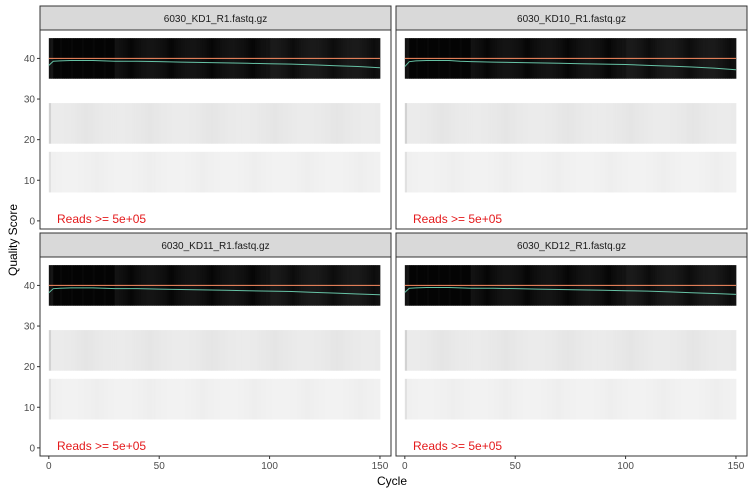  Describe the element at coordinates (571, 19) in the screenshot. I see `facet-title: 6030_KD10_R1.fastq.gz` at that location.